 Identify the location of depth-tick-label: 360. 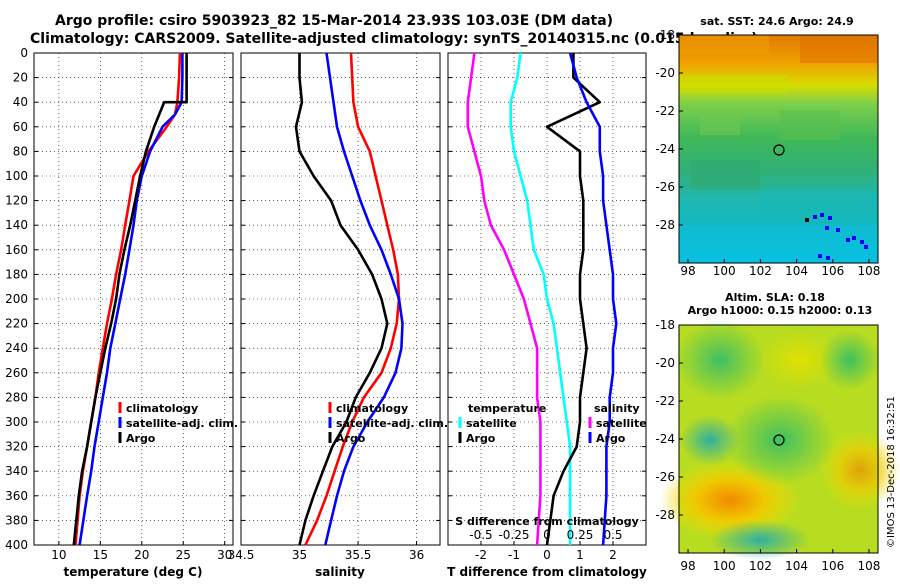
(16, 496).